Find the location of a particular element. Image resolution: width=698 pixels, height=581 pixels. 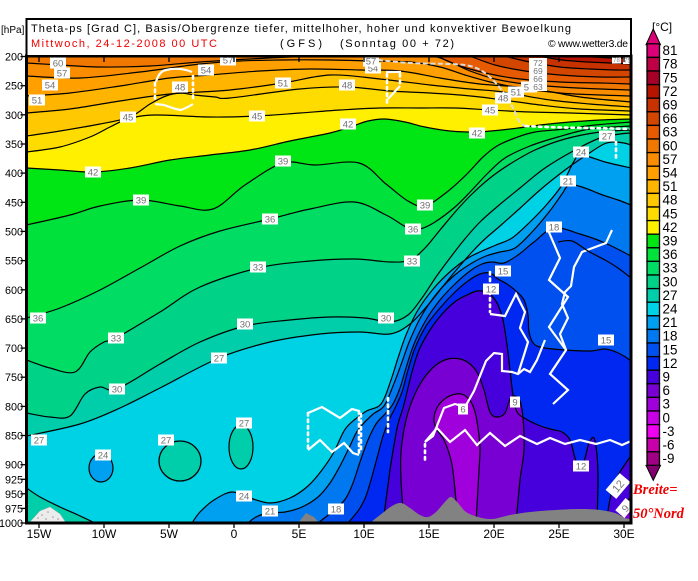

svg-text: 900 is located at coordinates (14, 466).